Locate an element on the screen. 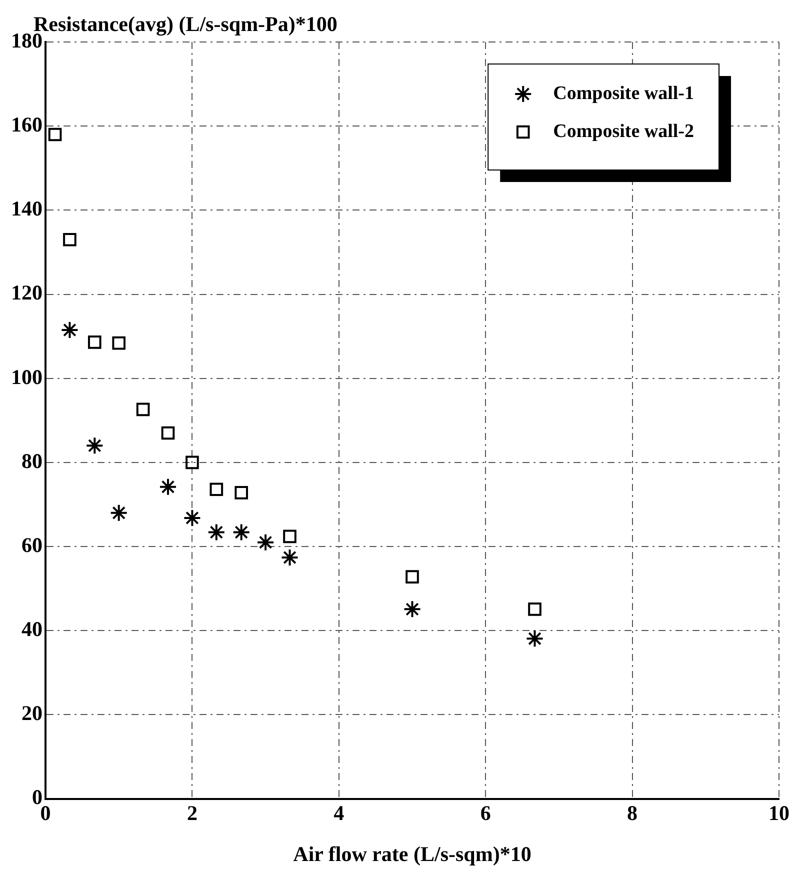 Image resolution: width=797 pixels, height=878 pixels. y-tick-label: 100 is located at coordinates (26, 376).